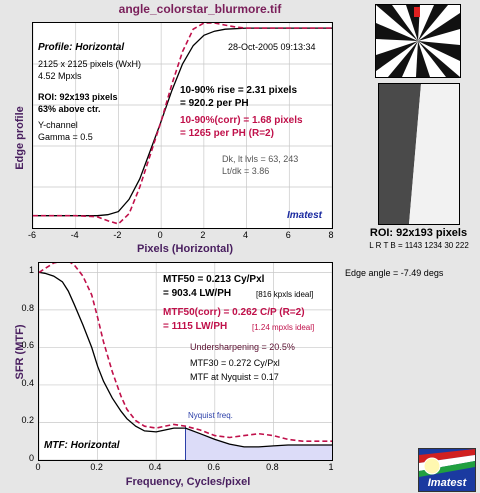 The height and width of the screenshot is (493, 480). Describe the element at coordinates (272, 47) in the screenshot. I see `edge-date: 28-Oct-2005 09:13:34` at that location.